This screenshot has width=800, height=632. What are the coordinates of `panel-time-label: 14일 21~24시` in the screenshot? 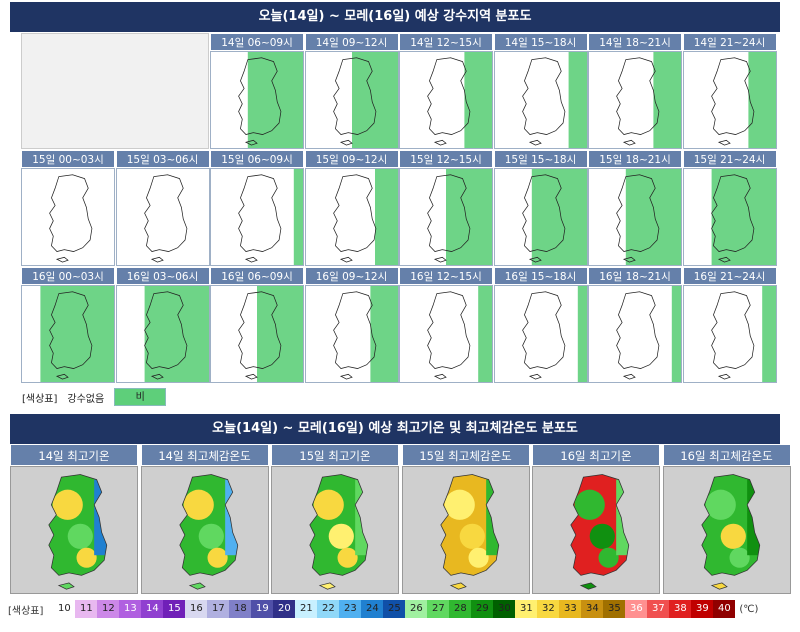 It's located at (729, 42).